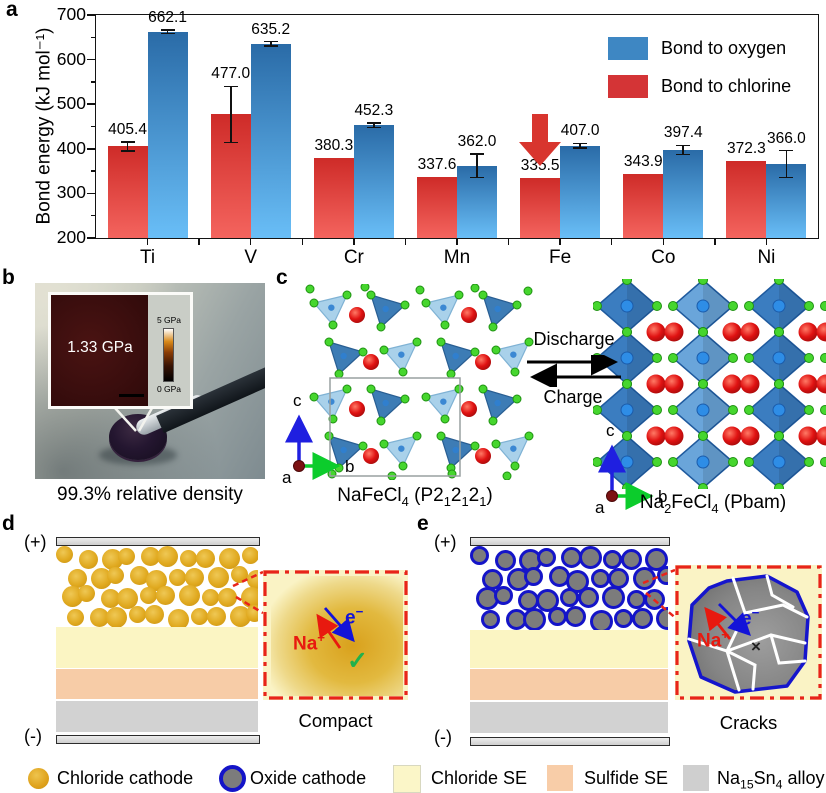 This screenshot has height=793, width=826. I want to click on b-axis-label: b, so click(662, 496).